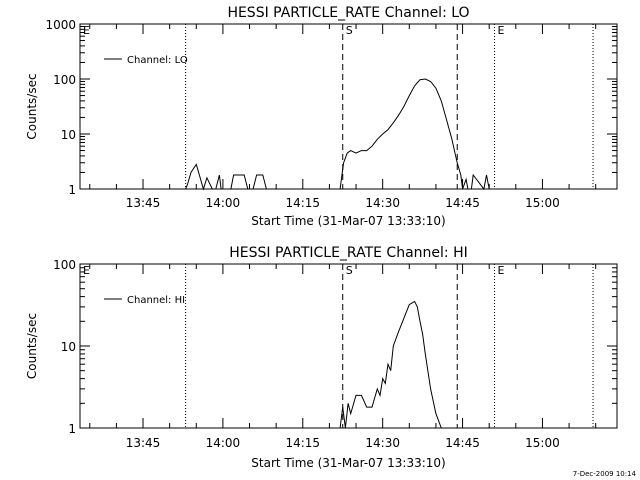  I want to click on y-tick-label-lo: 10, so click(68, 135).